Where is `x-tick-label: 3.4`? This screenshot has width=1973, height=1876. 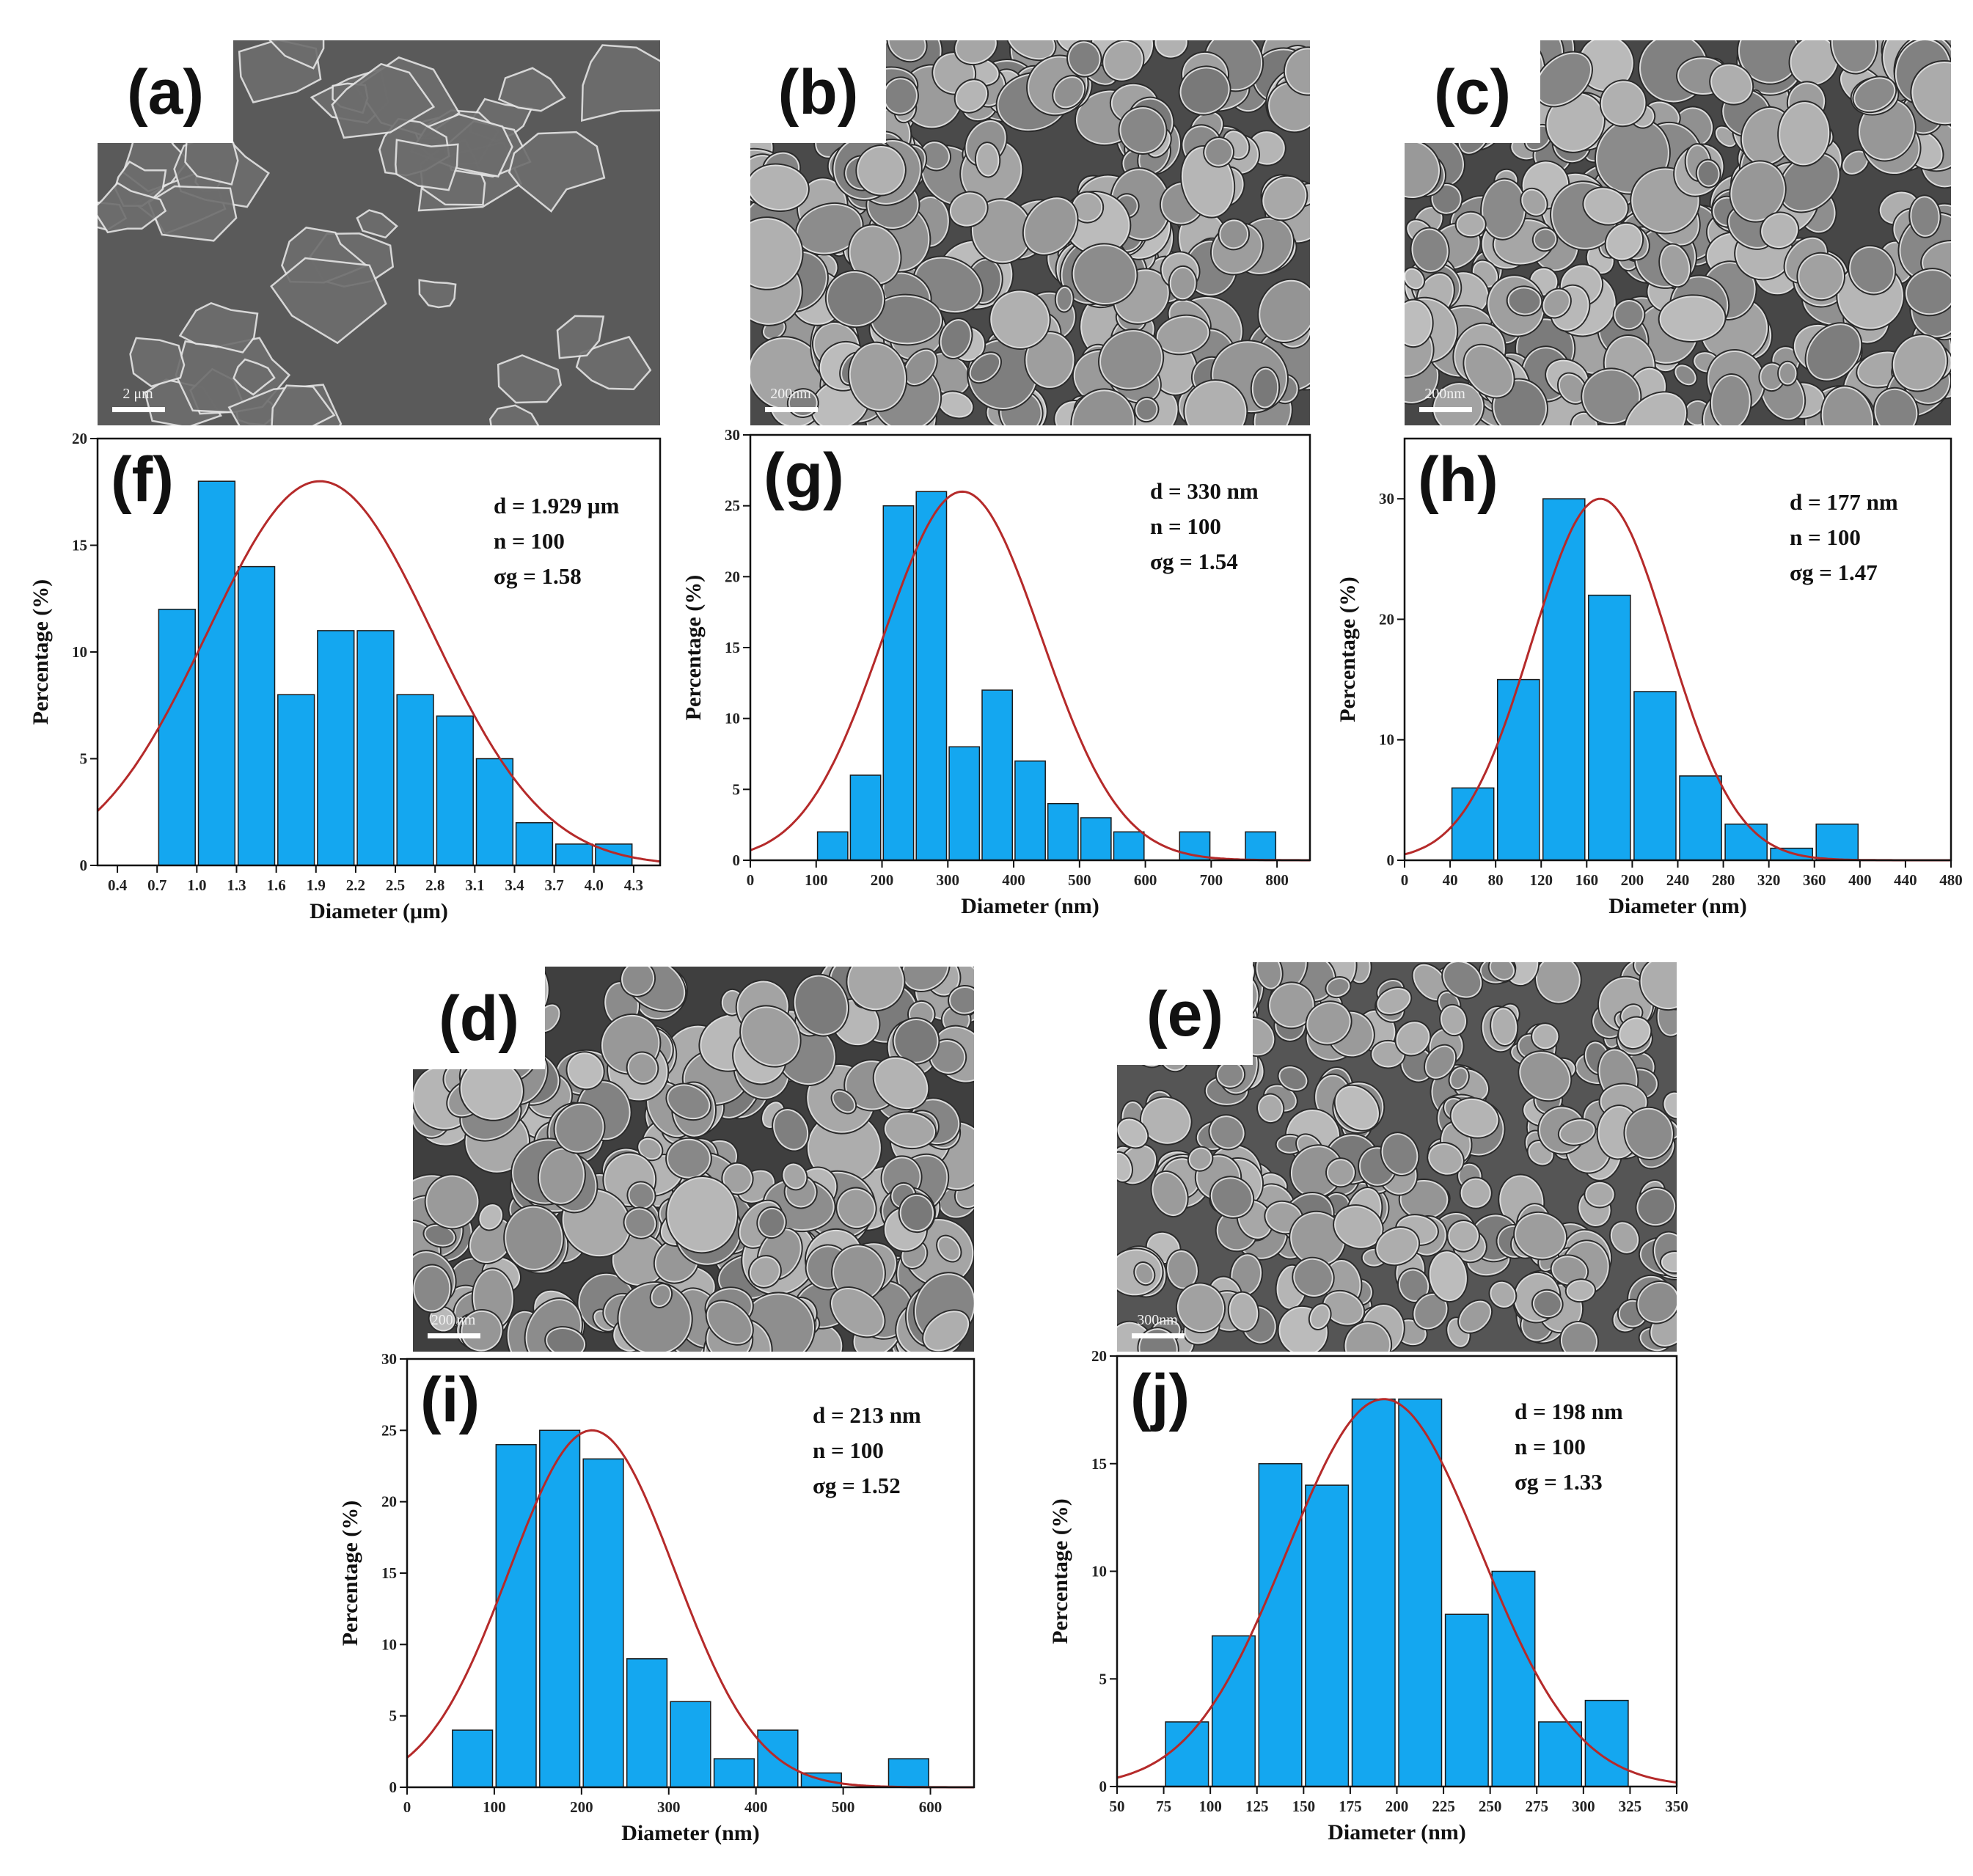
x-tick-label: 3.4 is located at coordinates (514, 885).